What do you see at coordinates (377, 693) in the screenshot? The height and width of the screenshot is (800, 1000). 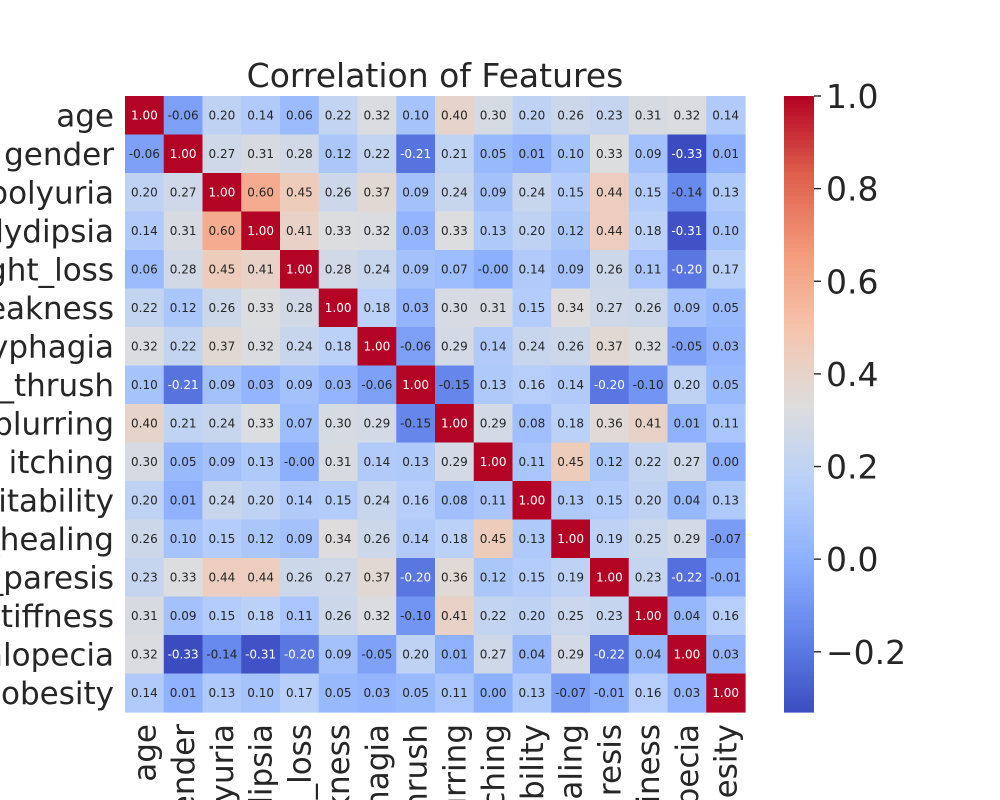 I see `cell-value-label: 0.03` at bounding box center [377, 693].